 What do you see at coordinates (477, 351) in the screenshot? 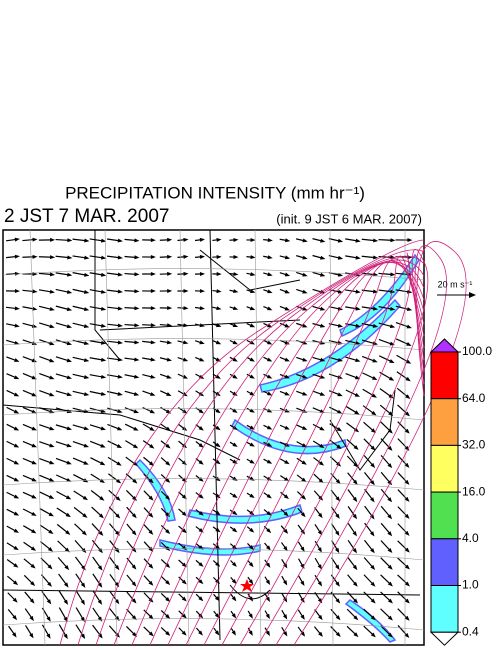
I see `colorbar-label: 100.0` at bounding box center [477, 351].